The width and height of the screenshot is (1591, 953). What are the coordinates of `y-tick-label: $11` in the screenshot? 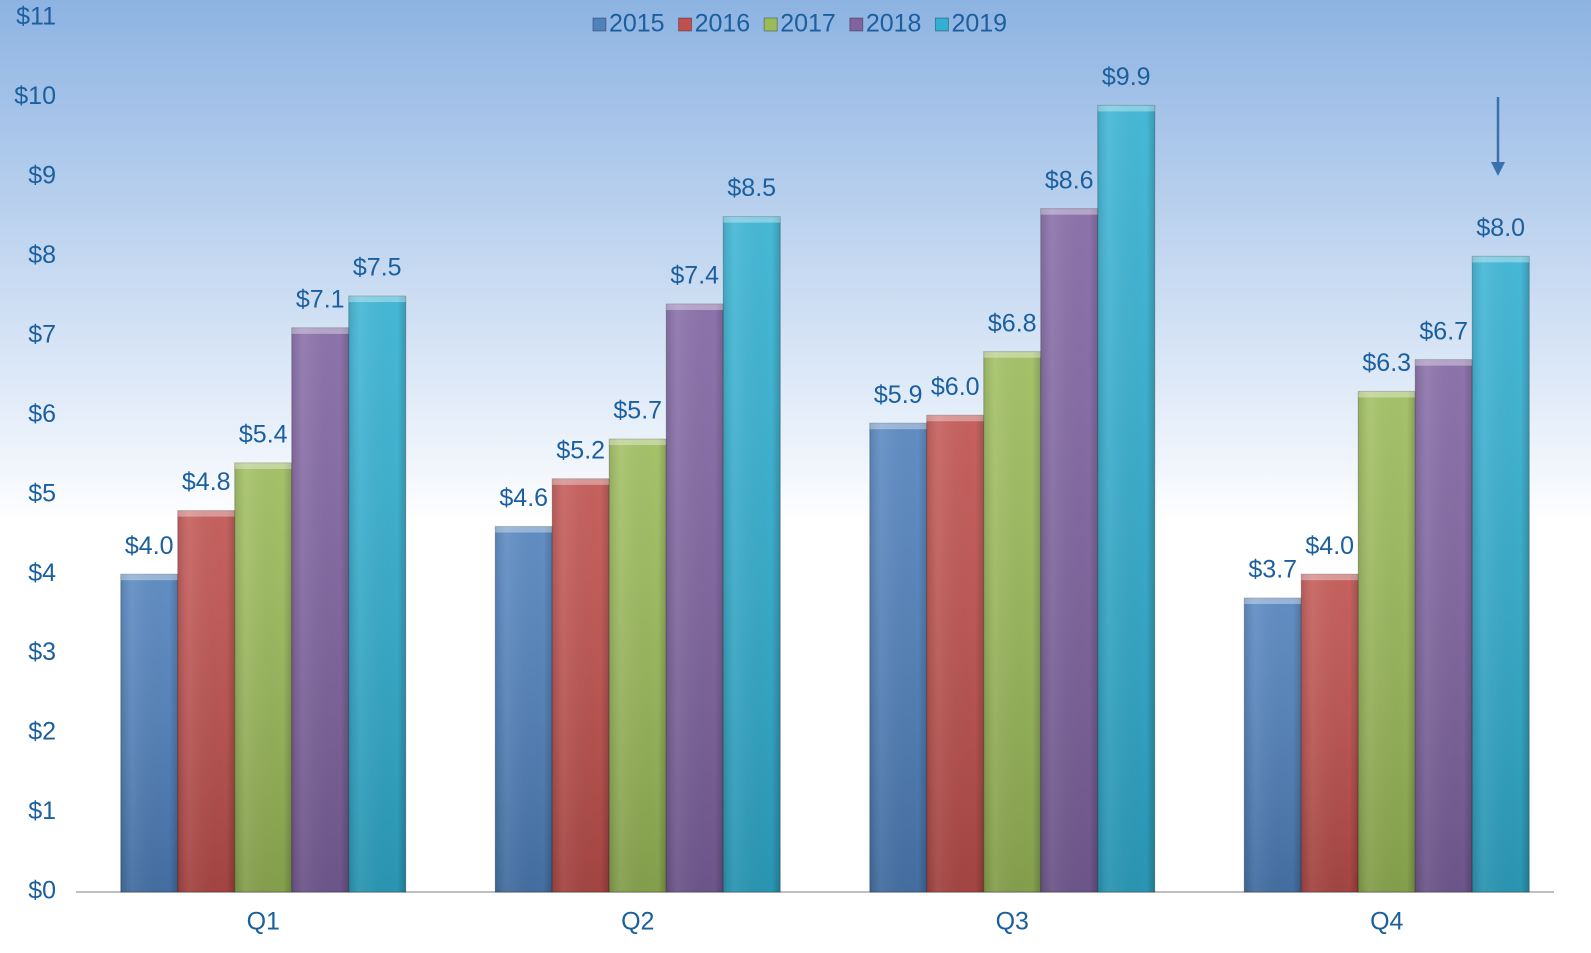 It's located at (36, 17).